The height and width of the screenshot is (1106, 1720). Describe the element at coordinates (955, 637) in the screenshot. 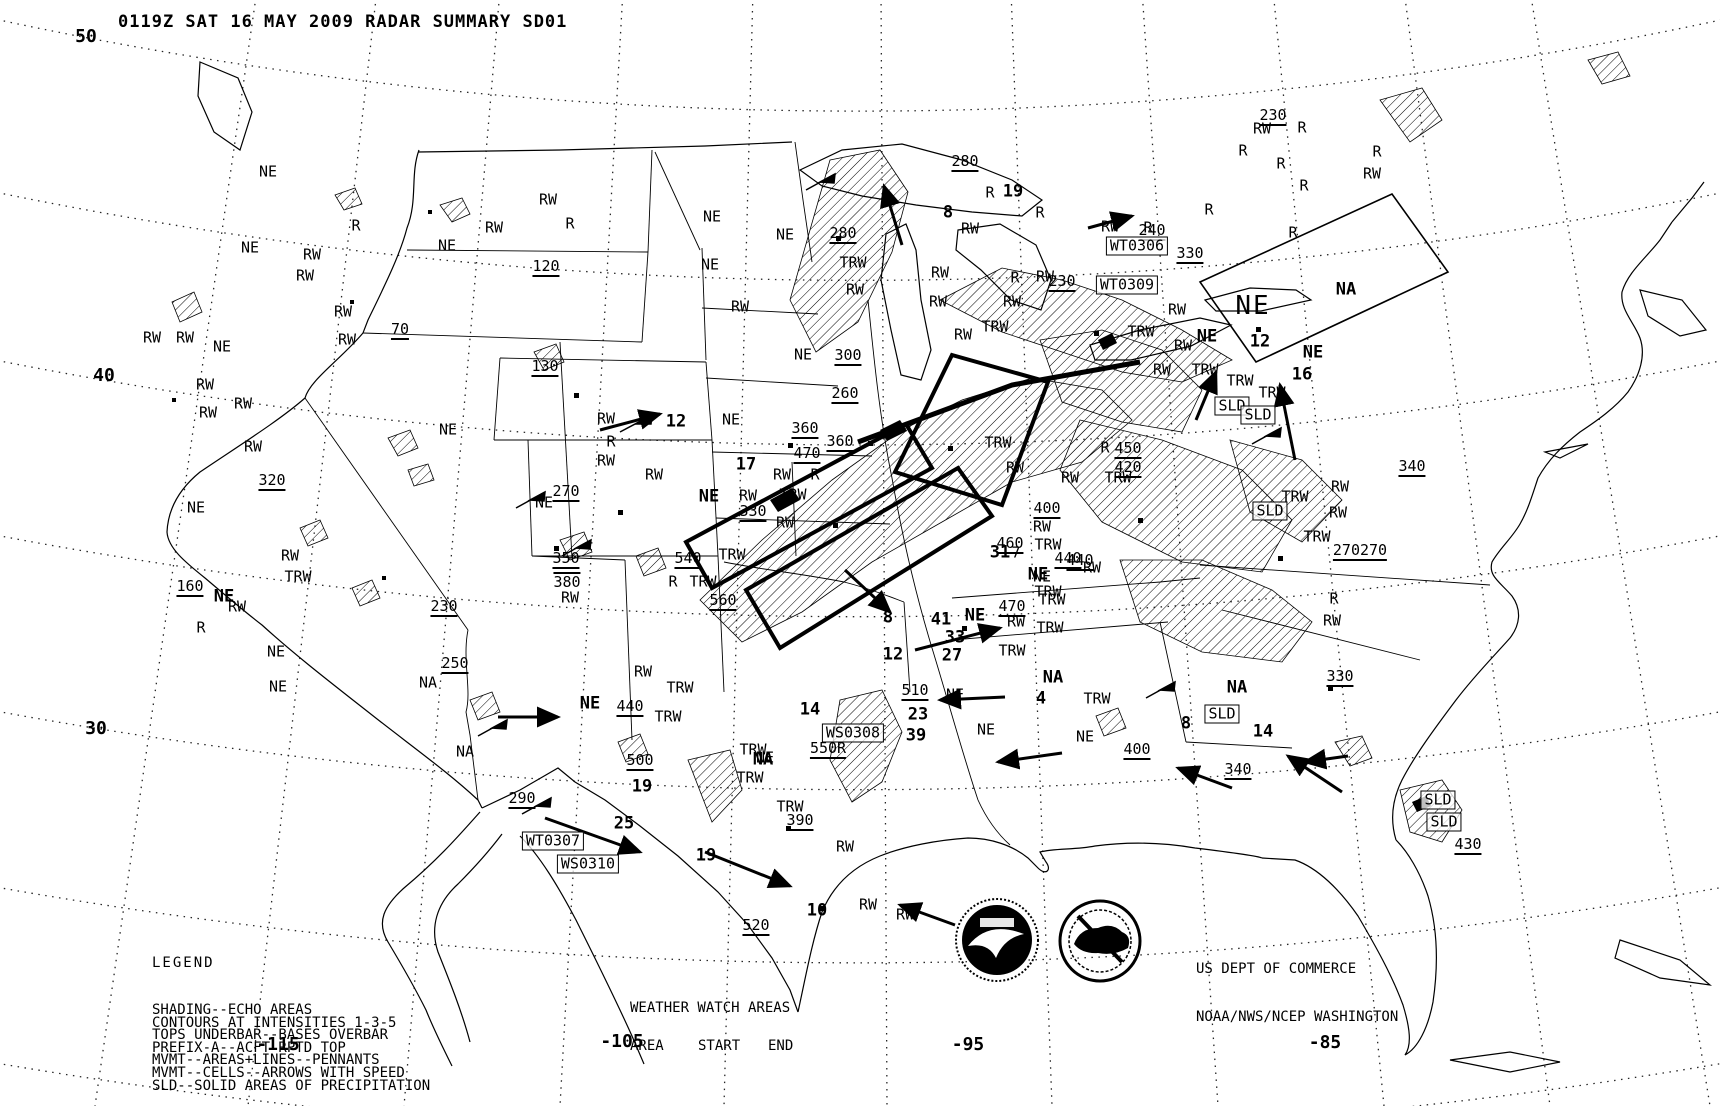

I see `map-label: 33` at that location.